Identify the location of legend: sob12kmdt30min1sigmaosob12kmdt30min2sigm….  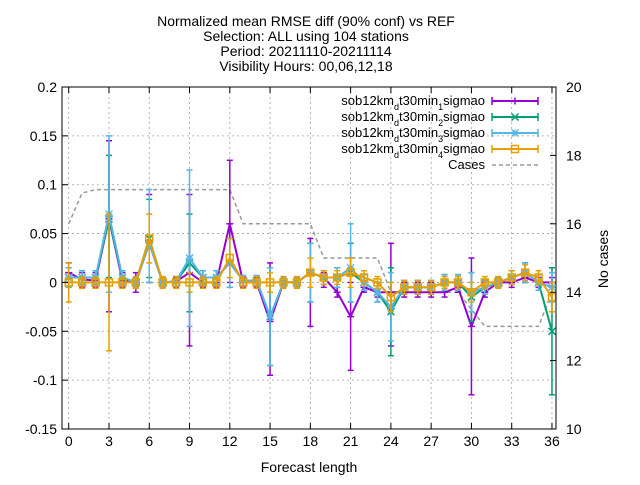
(440, 132).